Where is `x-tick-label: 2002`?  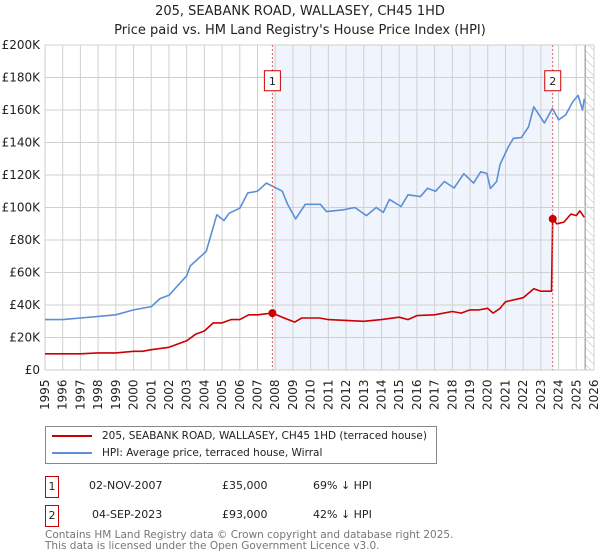
x-tick-label: 2002 is located at coordinates (169, 394).